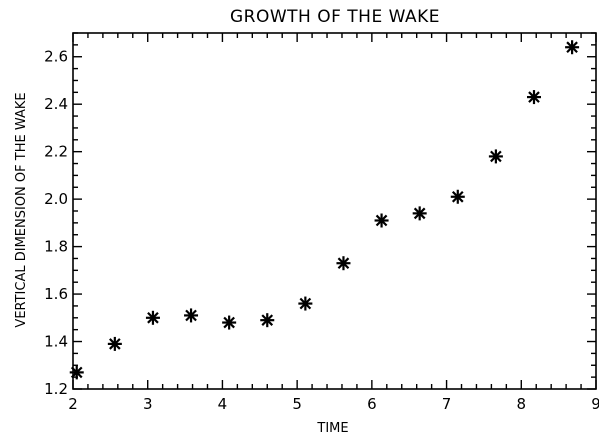 The image size is (599, 437). Describe the element at coordinates (56, 247) in the screenshot. I see `y-tick-label: 1.8` at that location.